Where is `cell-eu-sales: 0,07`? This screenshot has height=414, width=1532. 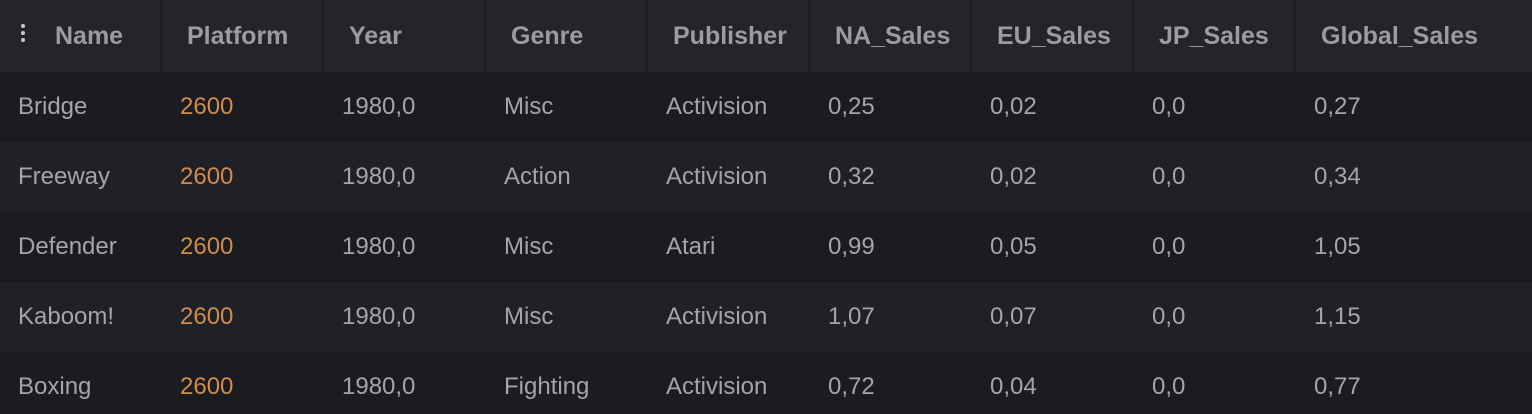
cell-eu-sales: 0,07 is located at coordinates (1013, 316).